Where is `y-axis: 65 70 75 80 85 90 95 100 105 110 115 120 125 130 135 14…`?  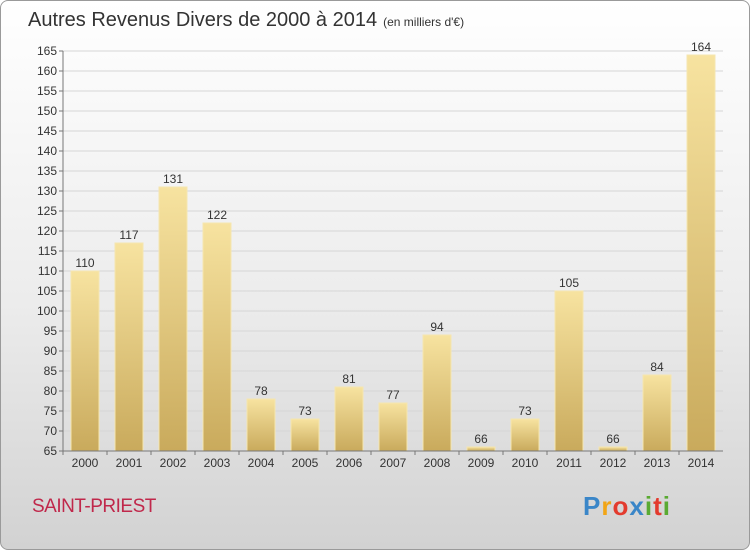
y-axis: 65 70 75 80 85 90 95 100 105 110 115 120 125 130 135 14… is located at coordinates (50, 251).